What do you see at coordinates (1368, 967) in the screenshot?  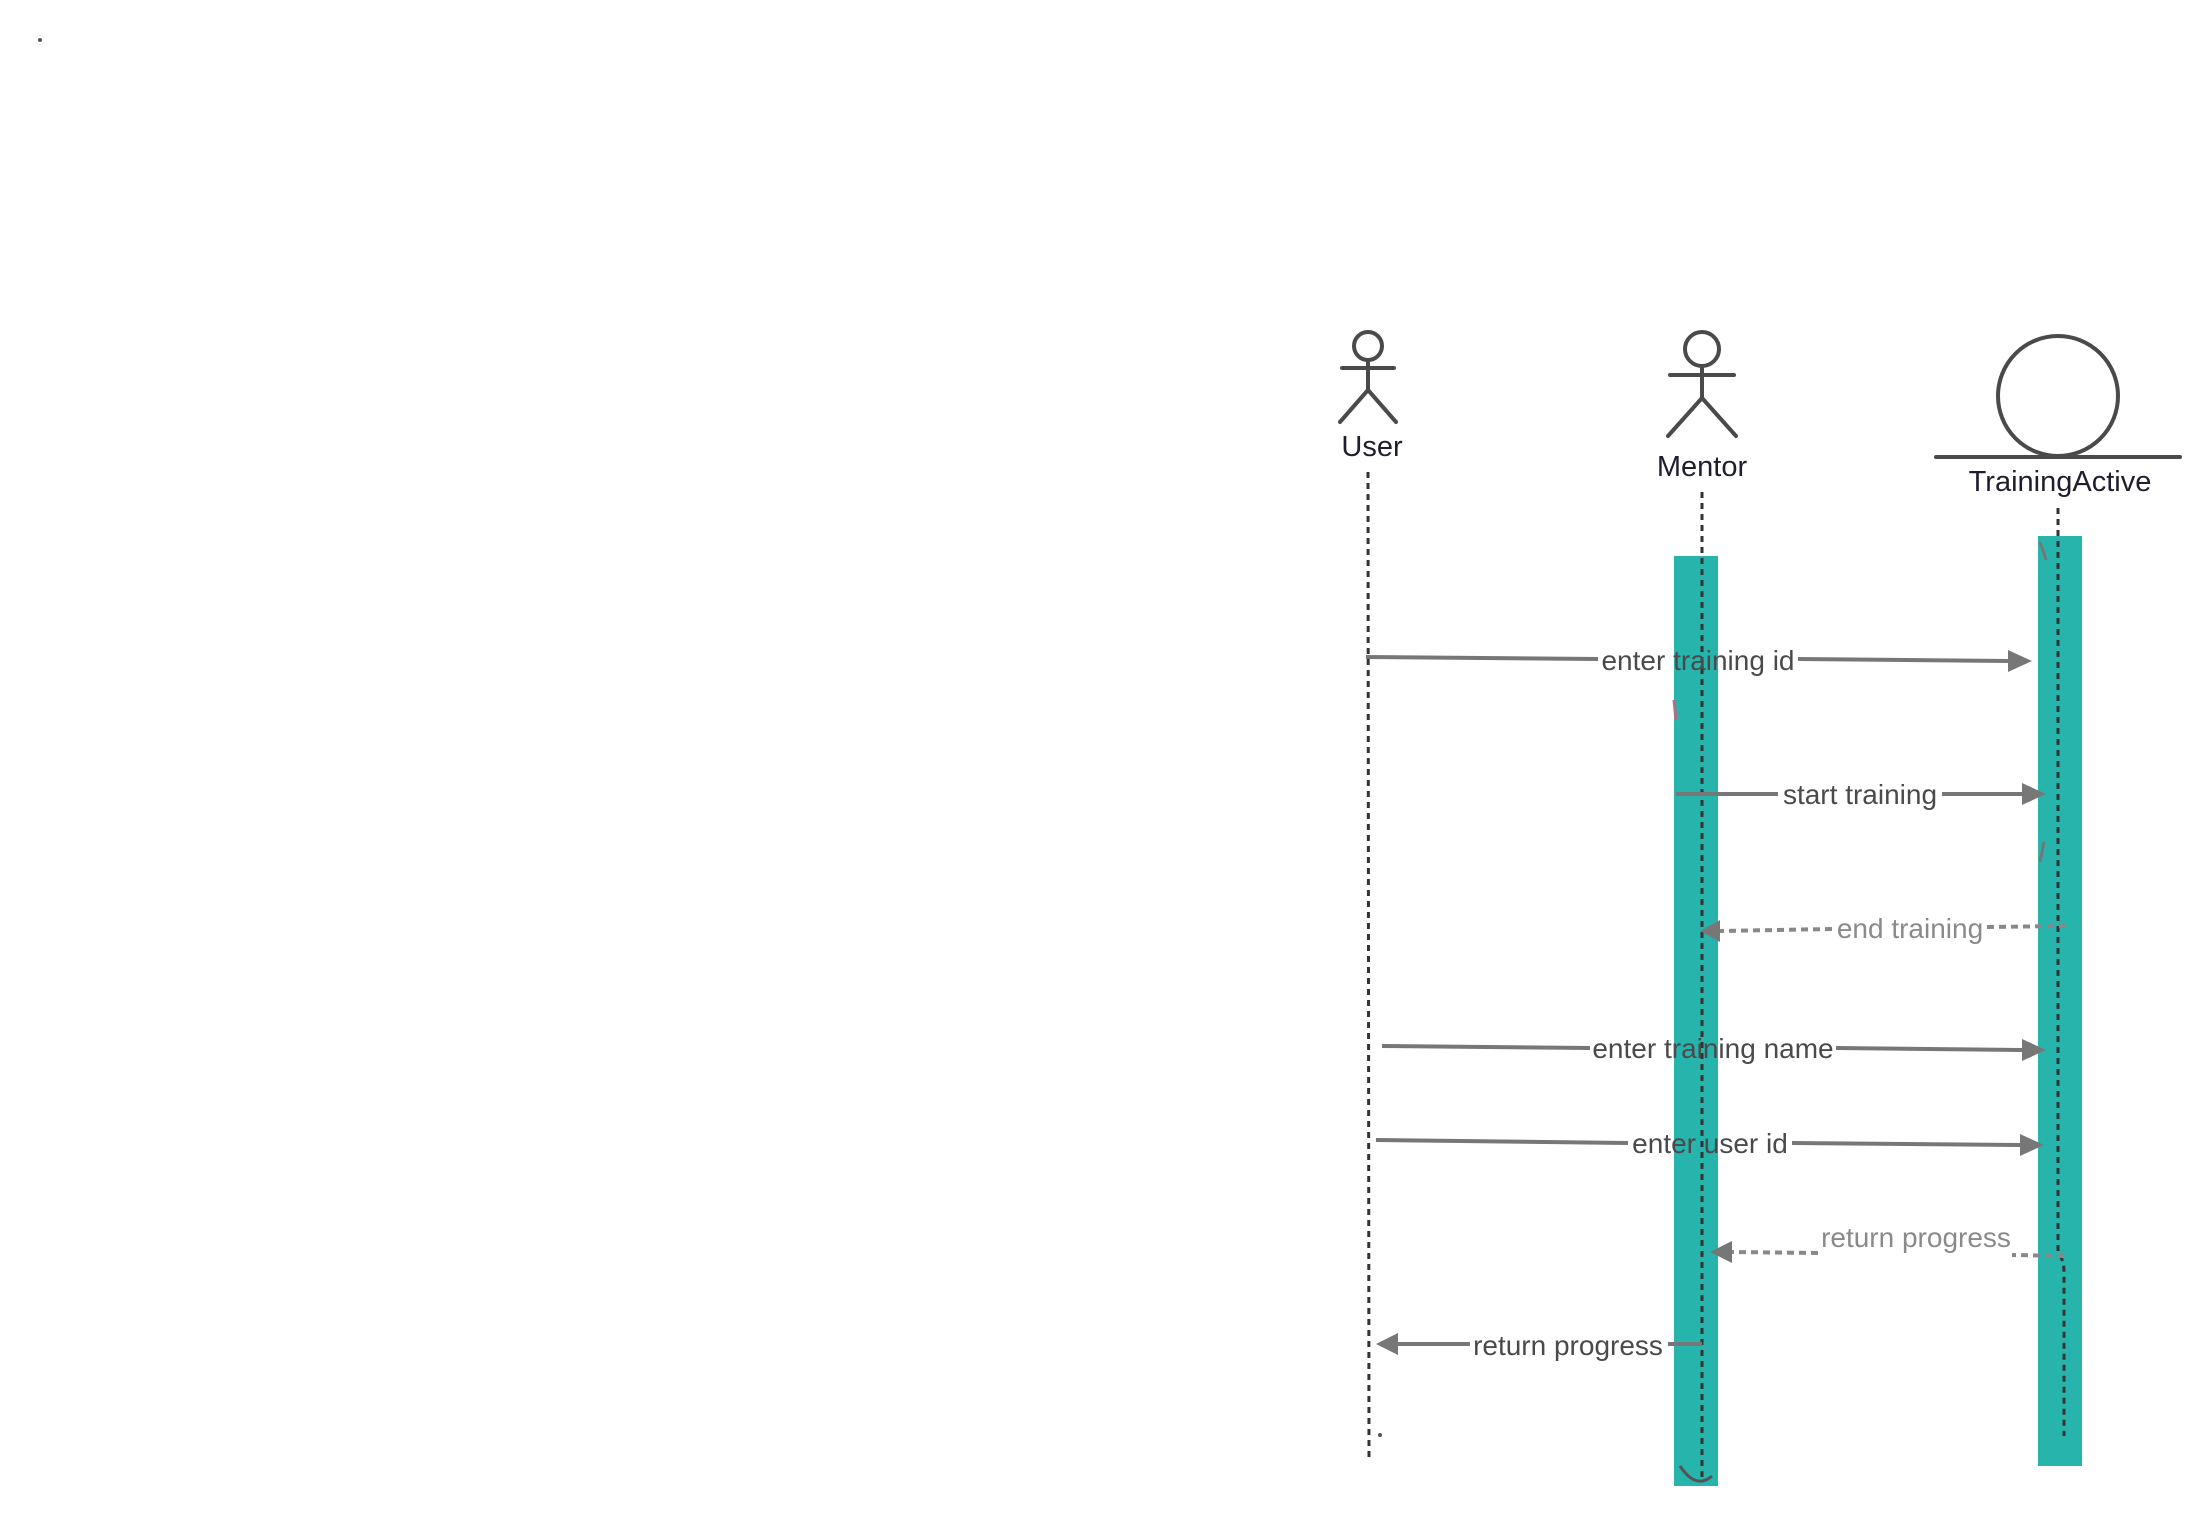 I see `lifeline-user` at bounding box center [1368, 967].